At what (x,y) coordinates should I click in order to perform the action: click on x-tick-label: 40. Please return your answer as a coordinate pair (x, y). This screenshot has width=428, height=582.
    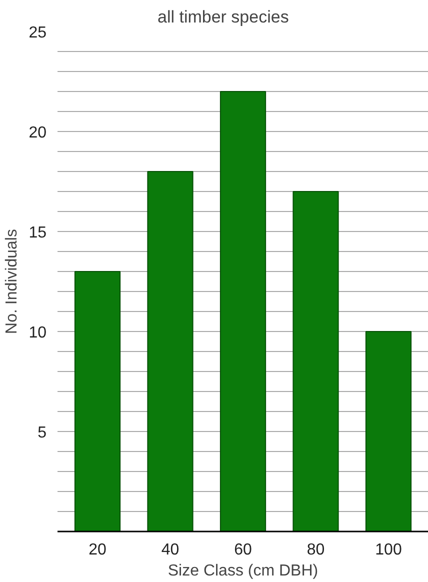
    Looking at the image, I should click on (170, 550).